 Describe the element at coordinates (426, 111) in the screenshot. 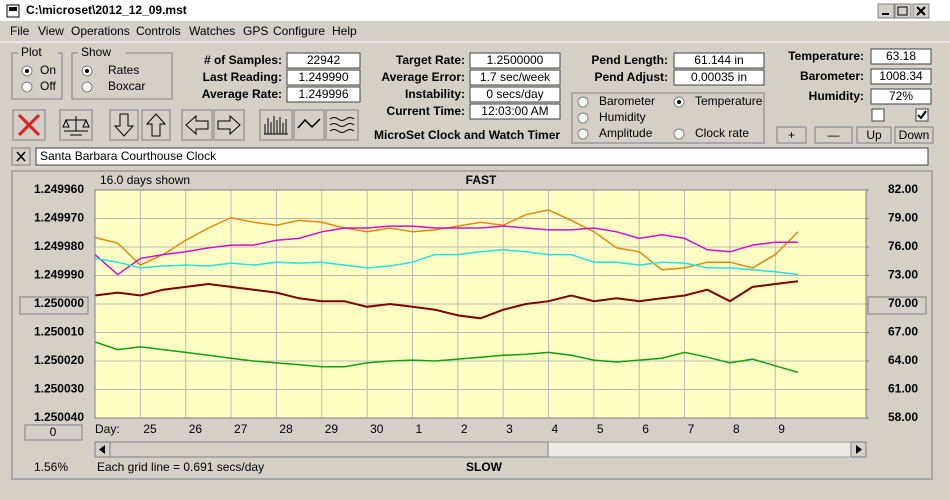

I see `field-label: Current Time:` at that location.